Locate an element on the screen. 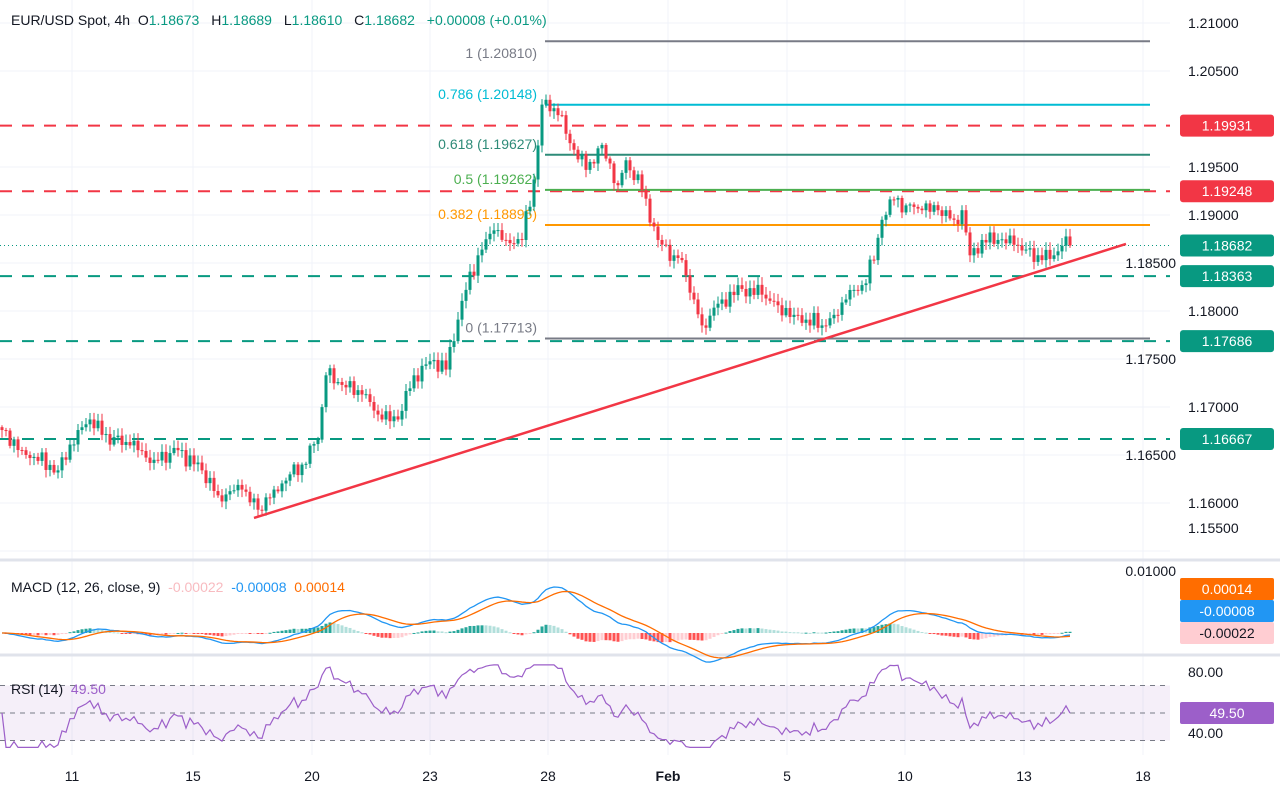 The width and height of the screenshot is (1280, 794). date-axis-tick: 18 is located at coordinates (1143, 776).